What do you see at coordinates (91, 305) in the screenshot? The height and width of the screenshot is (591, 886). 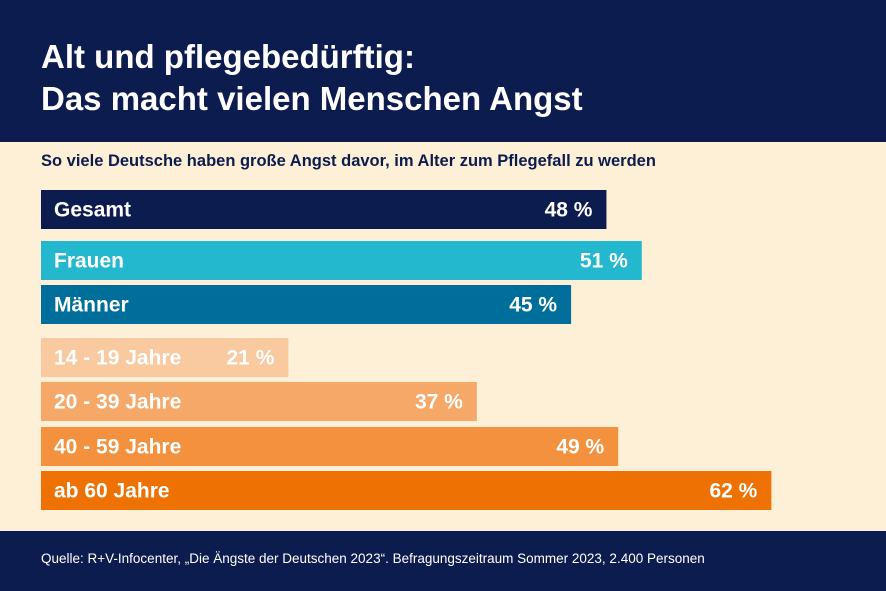 I see `category-label-maenner: Männer` at bounding box center [91, 305].